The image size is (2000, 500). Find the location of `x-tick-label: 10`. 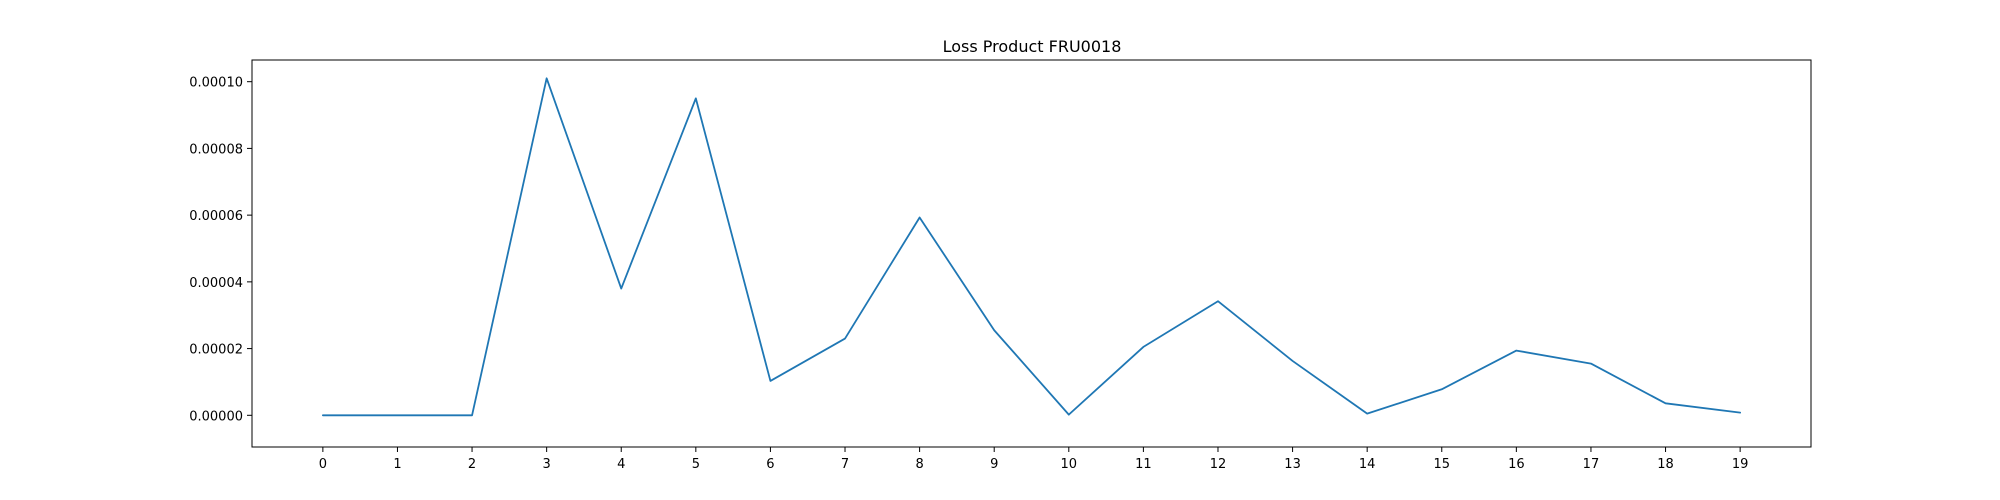

x-tick-label: 10 is located at coordinates (1069, 464).